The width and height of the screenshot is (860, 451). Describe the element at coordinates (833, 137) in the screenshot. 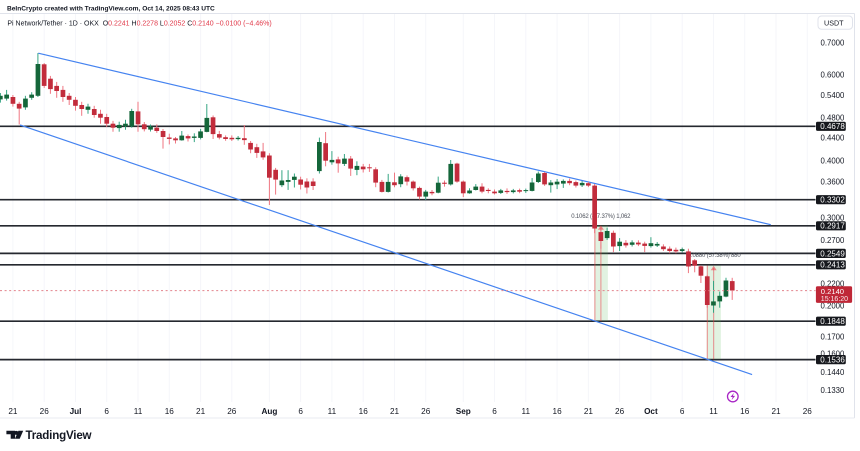

I see `svg-text: 0.4400` at that location.